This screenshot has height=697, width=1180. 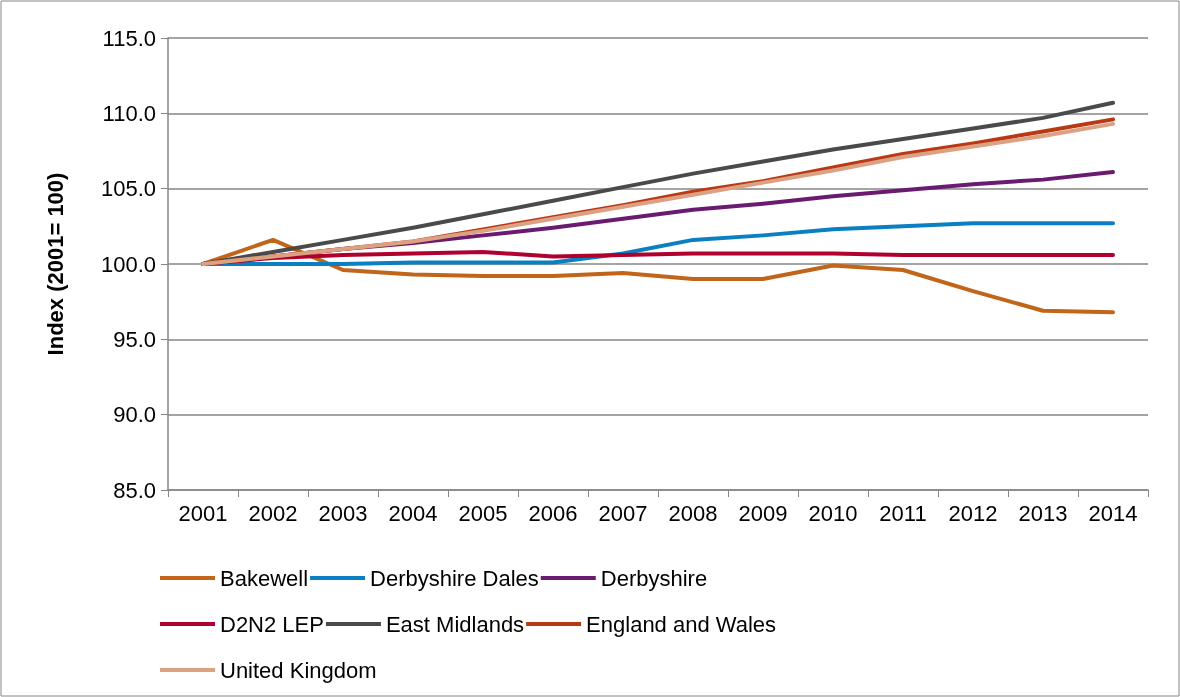 I want to click on y-tick-label: 85.0, so click(x=134, y=490).